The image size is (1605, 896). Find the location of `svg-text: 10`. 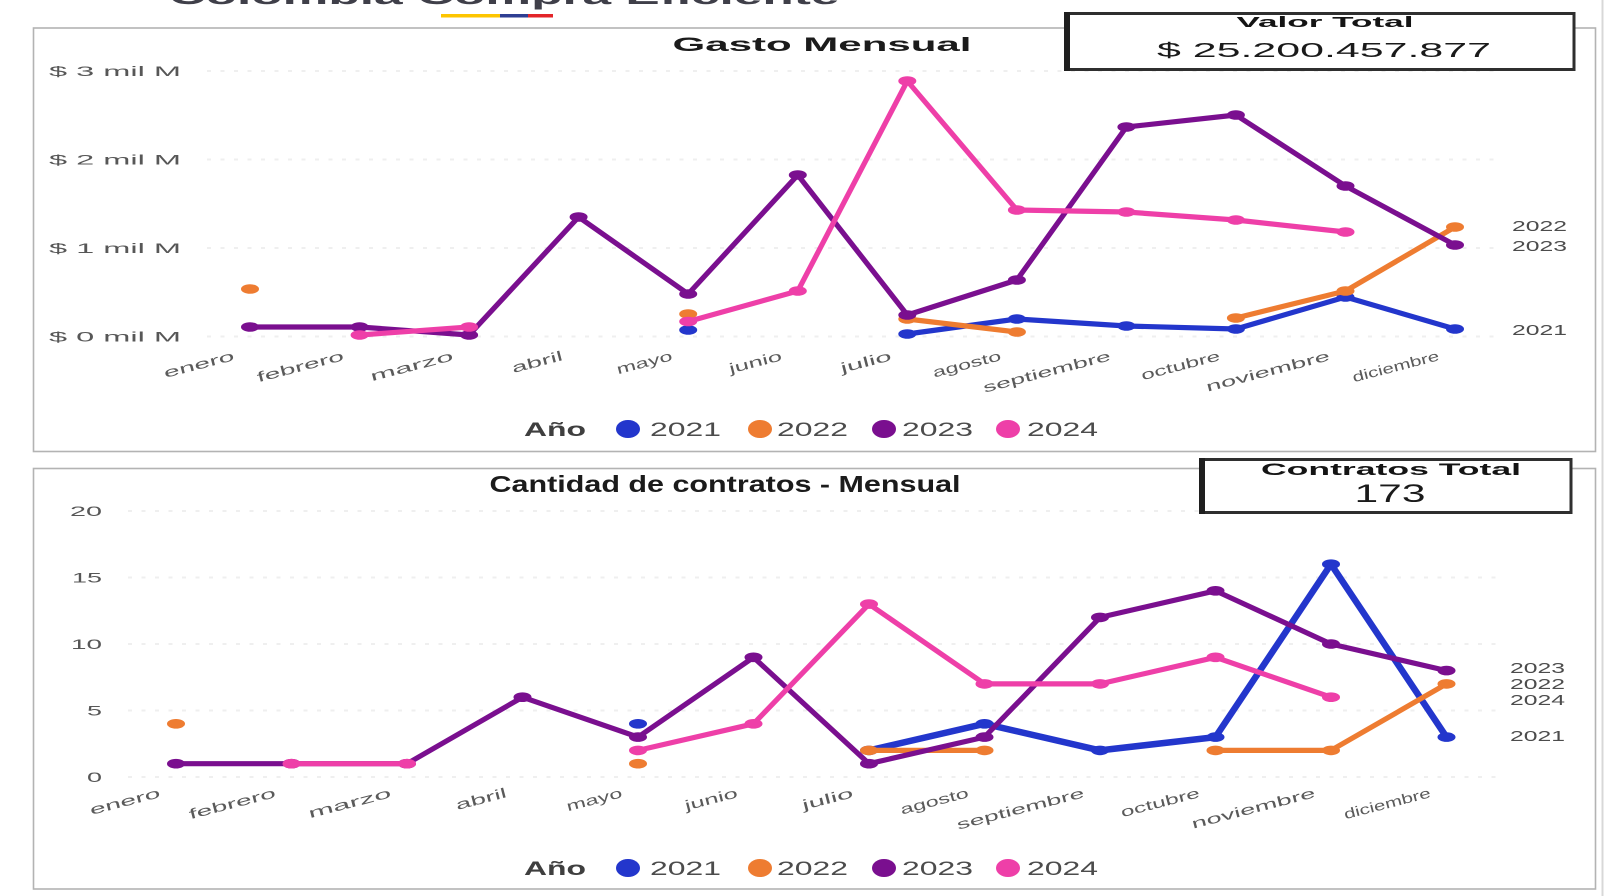

svg-text: 10 is located at coordinates (86, 644).